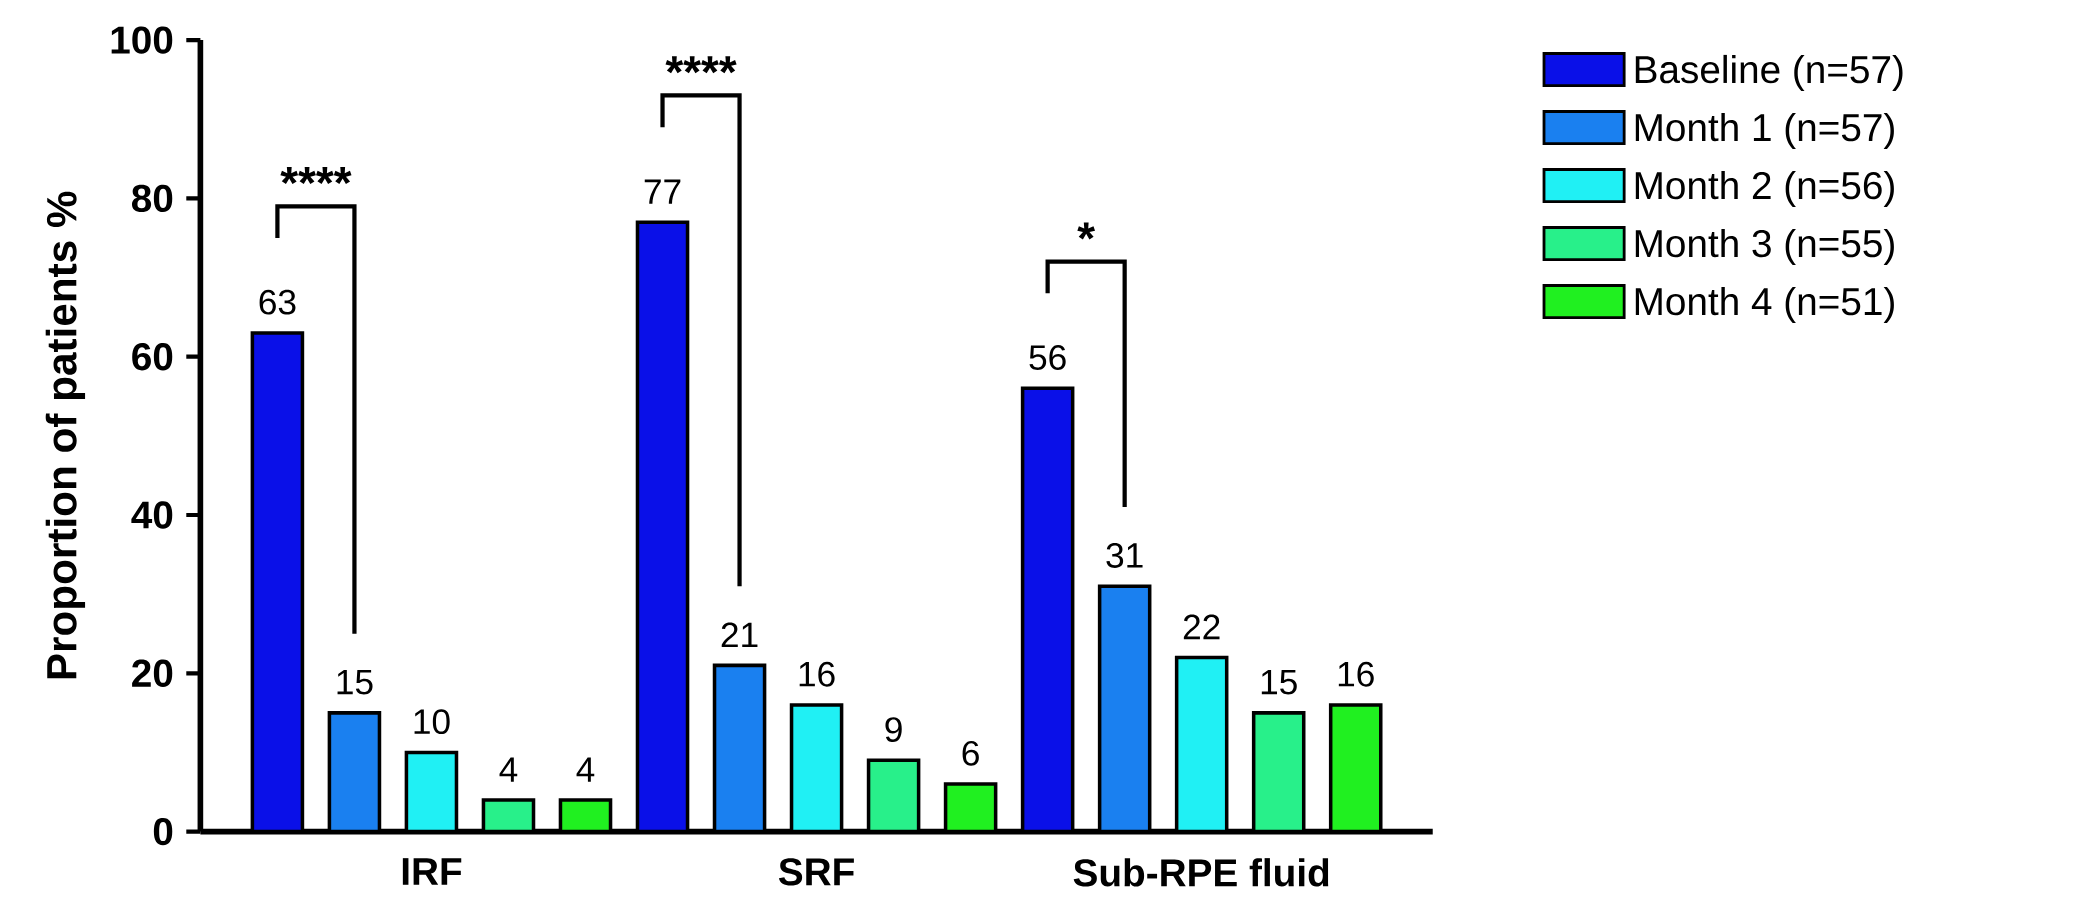 This screenshot has width=2094, height=922. Describe the element at coordinates (893, 730) in the screenshot. I see `data-label: 9` at that location.